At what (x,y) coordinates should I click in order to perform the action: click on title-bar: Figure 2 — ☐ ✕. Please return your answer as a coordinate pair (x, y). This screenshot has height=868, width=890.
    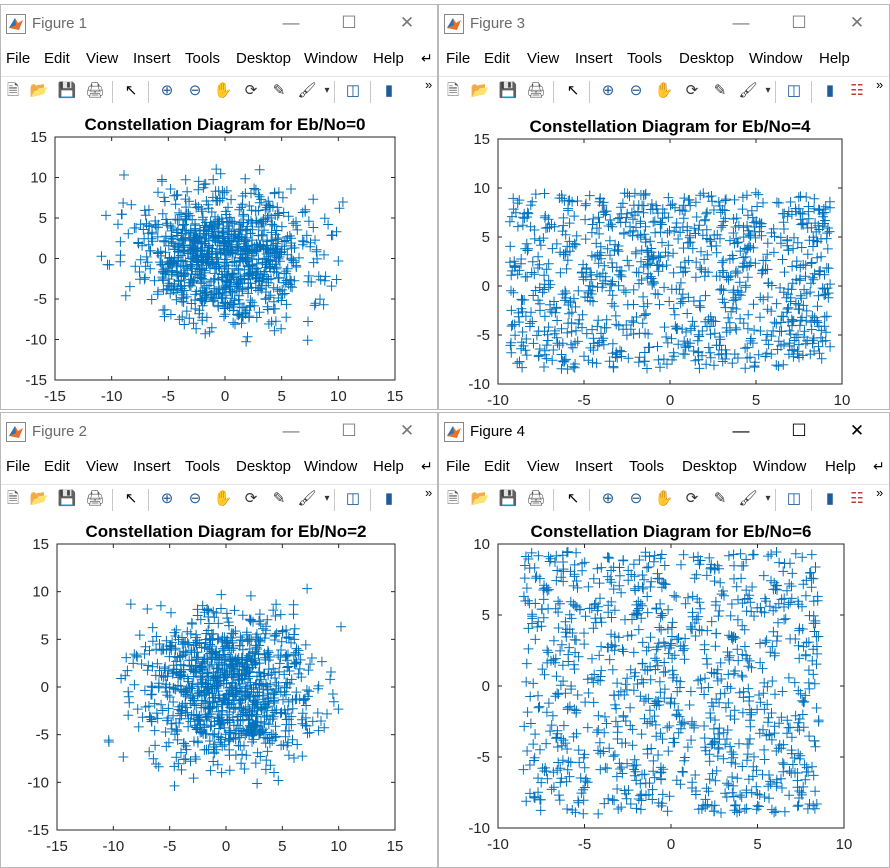
    Looking at the image, I should click on (219, 431).